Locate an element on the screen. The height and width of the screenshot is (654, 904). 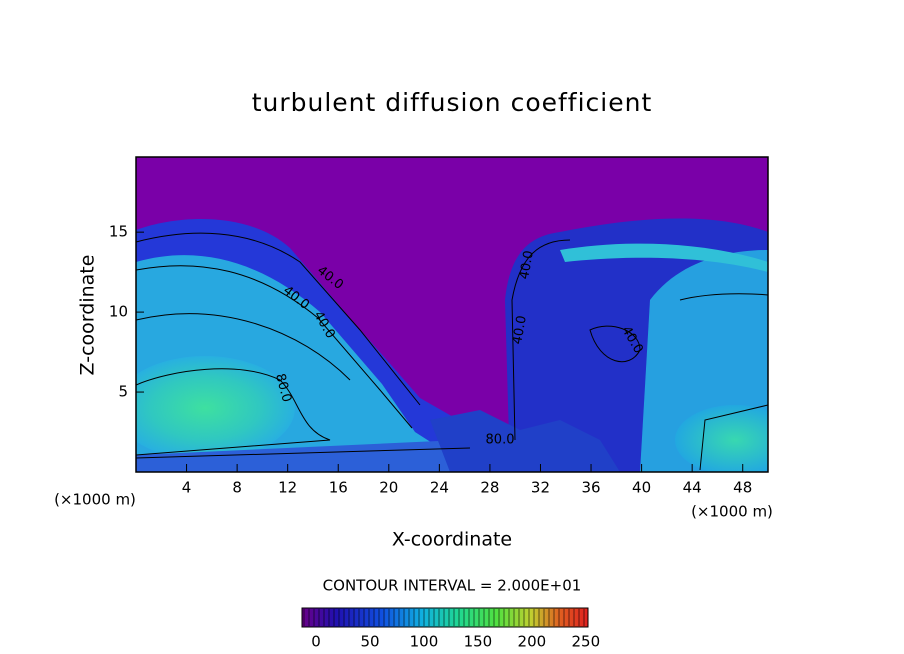
colorbar-tick-label: 100 is located at coordinates (424, 642).